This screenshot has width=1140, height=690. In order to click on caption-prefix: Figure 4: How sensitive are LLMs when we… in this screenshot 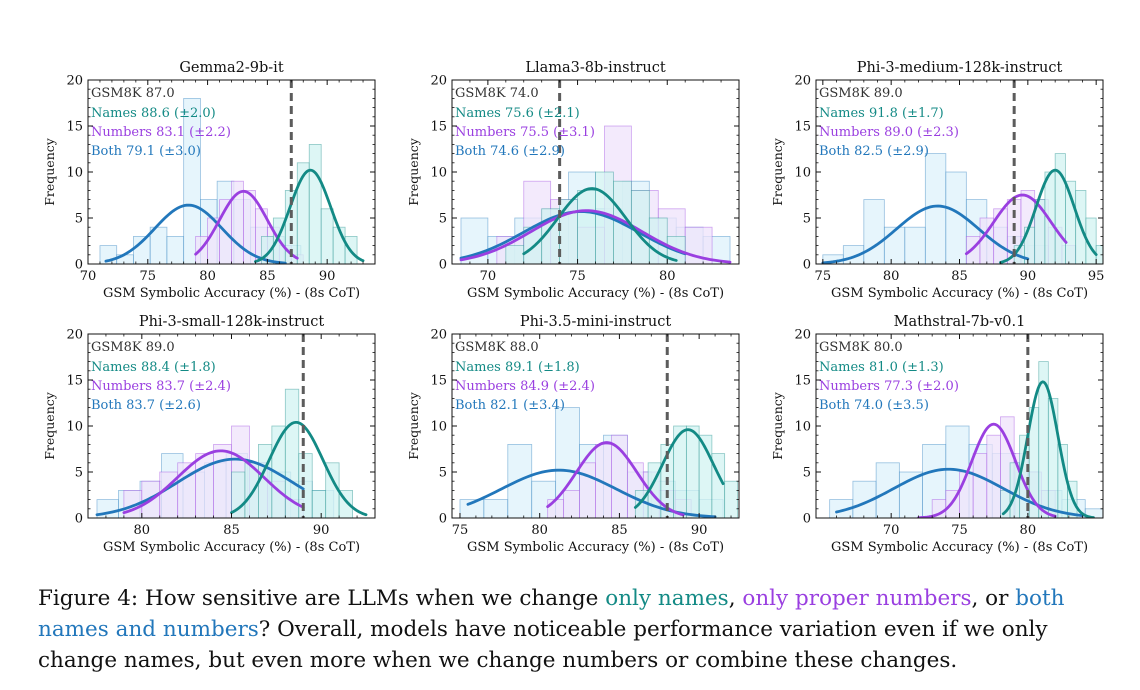, I will do `click(322, 598)`.